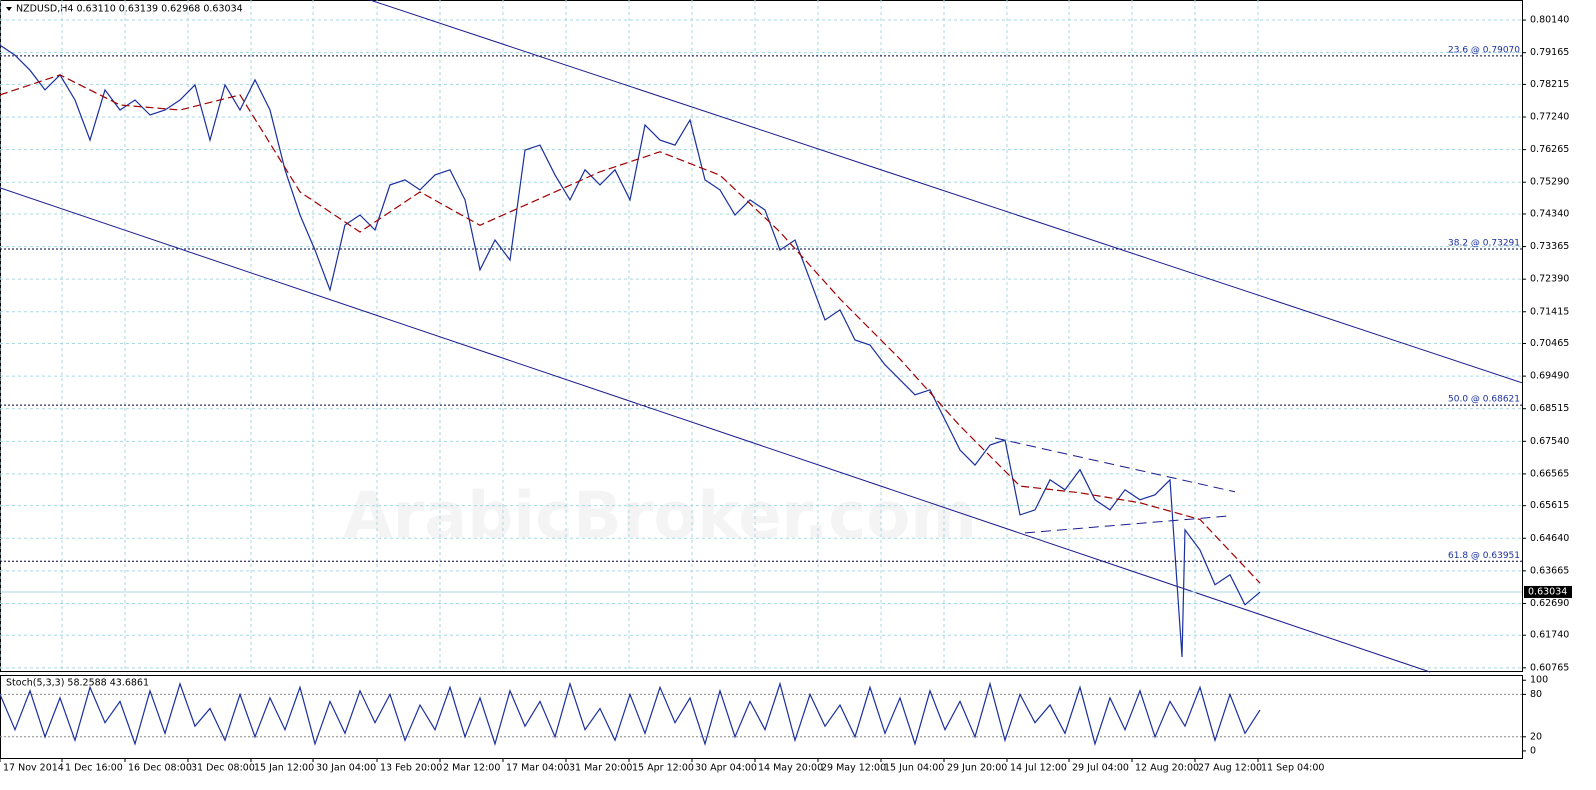  What do you see at coordinates (1549, 149) in the screenshot?
I see `y-tick-label: 0.76265` at bounding box center [1549, 149].